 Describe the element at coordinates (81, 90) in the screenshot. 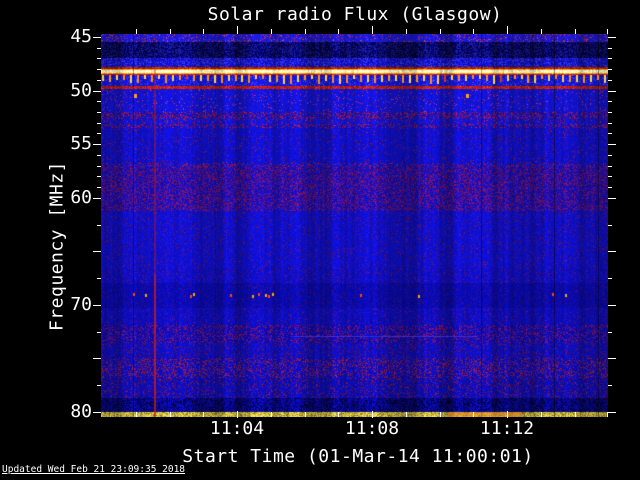

I see `y-tick-label: 50` at that location.